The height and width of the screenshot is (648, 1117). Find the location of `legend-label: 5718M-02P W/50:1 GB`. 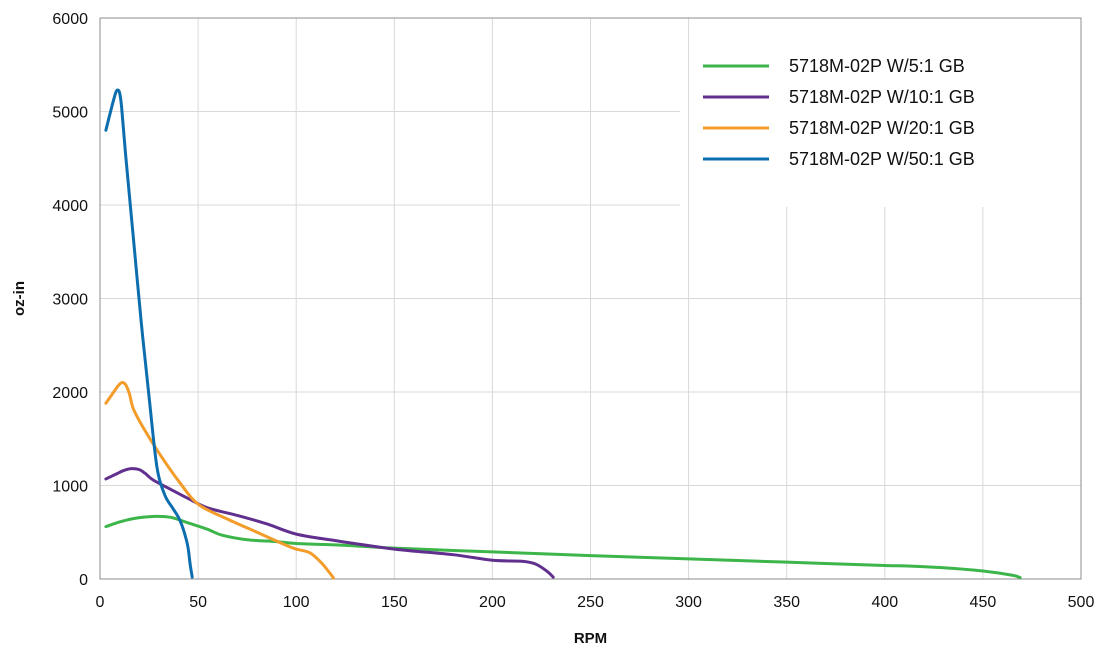

legend-label: 5718M-02P W/50:1 GB is located at coordinates (882, 159).